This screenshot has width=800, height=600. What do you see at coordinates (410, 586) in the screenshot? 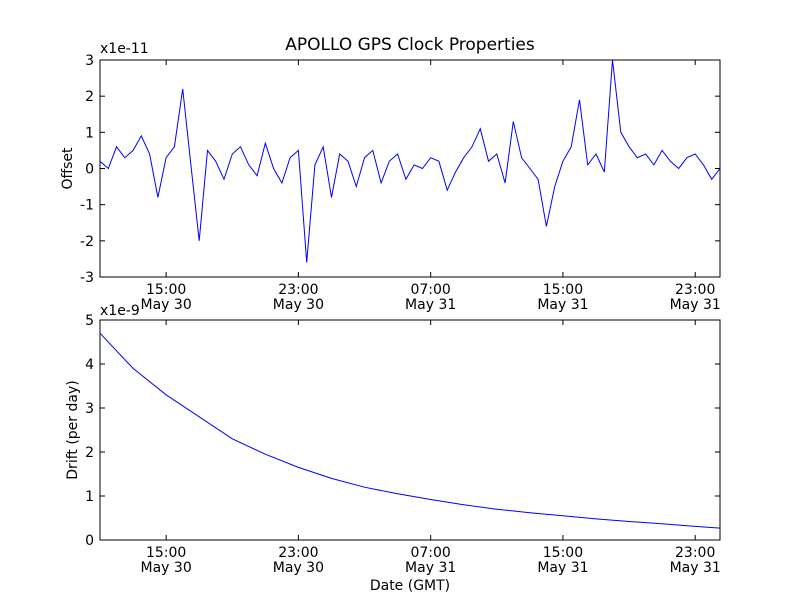
I see `drift-xlabel: Date (GMT)` at bounding box center [410, 586].